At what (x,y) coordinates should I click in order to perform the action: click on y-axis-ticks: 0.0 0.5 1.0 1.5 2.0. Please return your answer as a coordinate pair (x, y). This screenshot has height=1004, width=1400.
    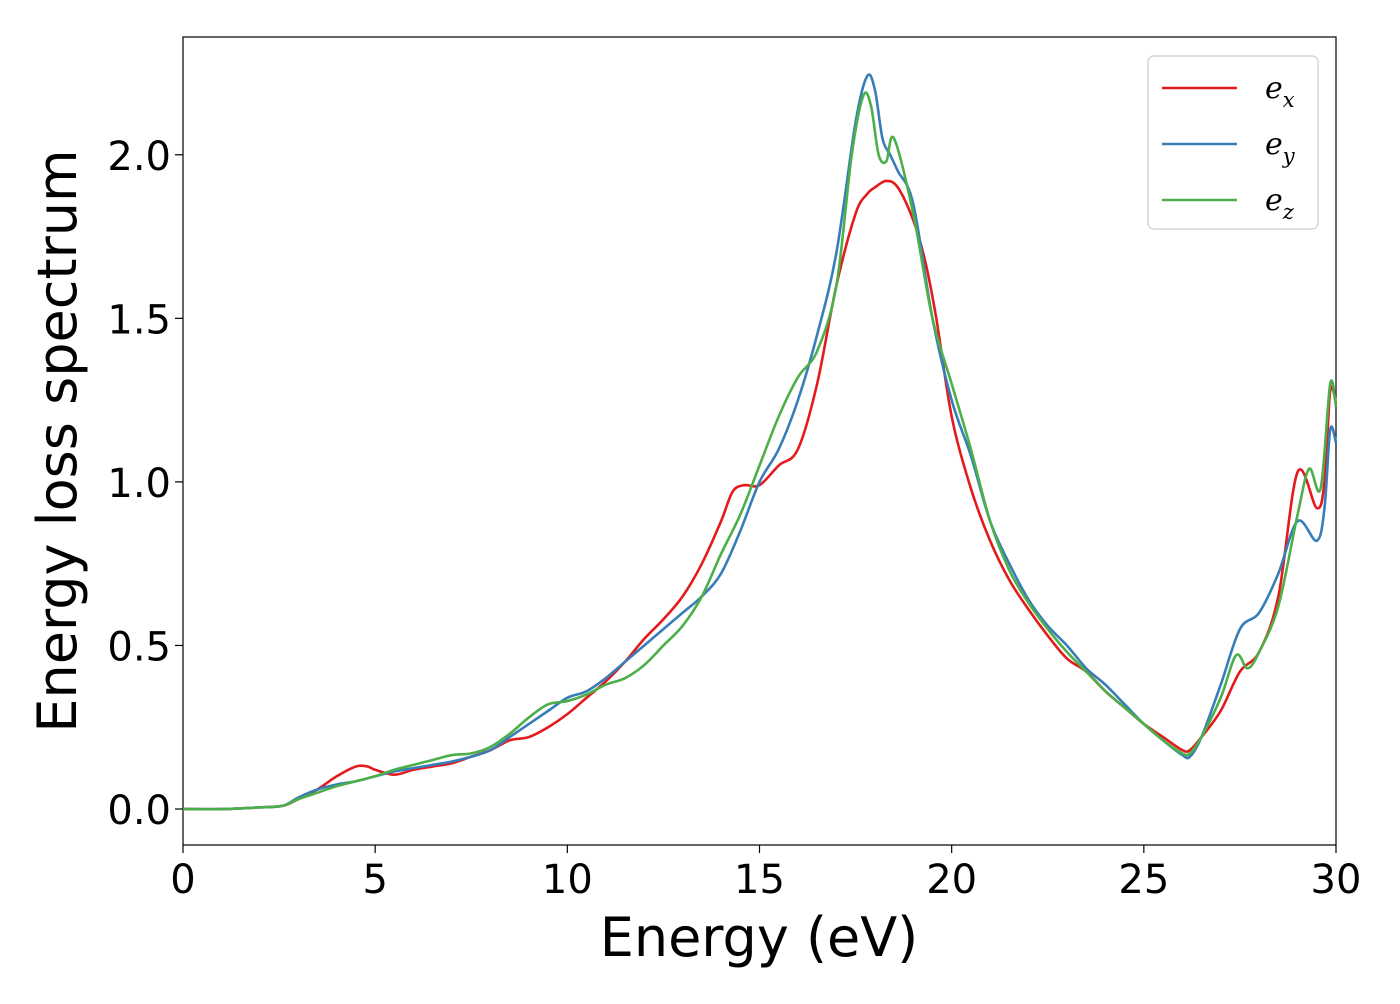
    Looking at the image, I should click on (145, 484).